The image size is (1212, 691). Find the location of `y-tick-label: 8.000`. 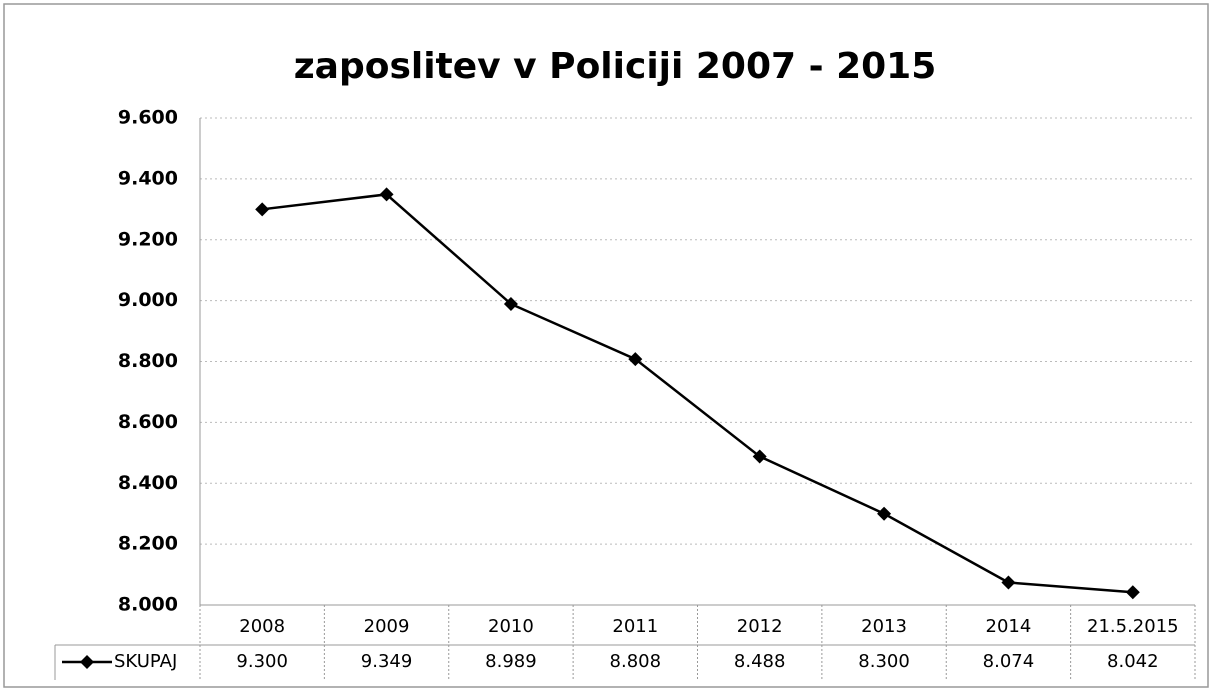

y-tick-label: 8.000 is located at coordinates (148, 605).